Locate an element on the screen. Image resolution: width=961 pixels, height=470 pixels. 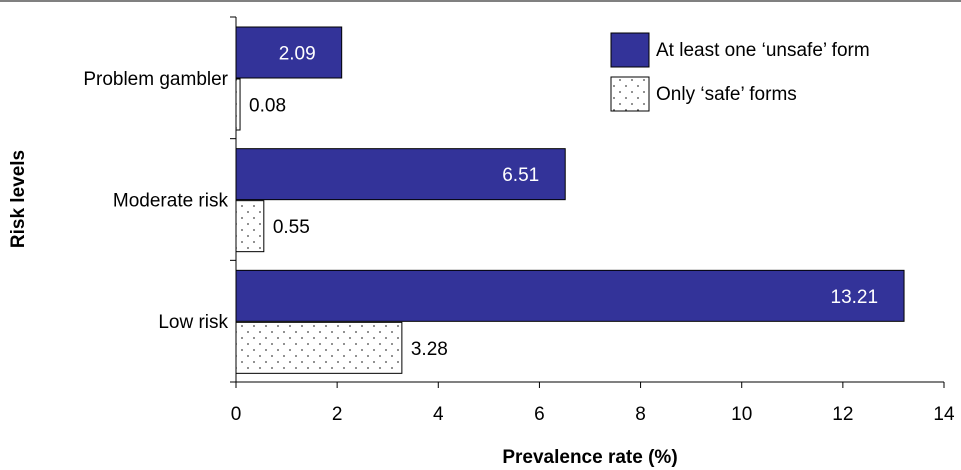
x-tick-label: 6 is located at coordinates (539, 414).